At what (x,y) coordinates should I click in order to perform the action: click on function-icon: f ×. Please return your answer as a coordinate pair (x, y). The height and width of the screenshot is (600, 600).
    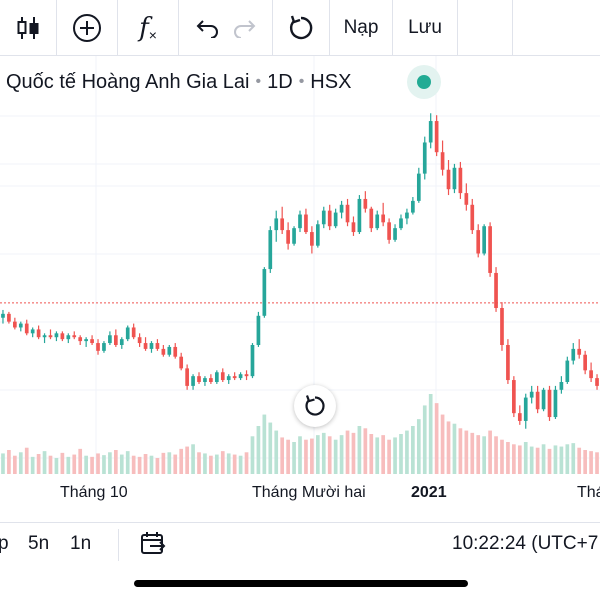
    Looking at the image, I should click on (148, 28).